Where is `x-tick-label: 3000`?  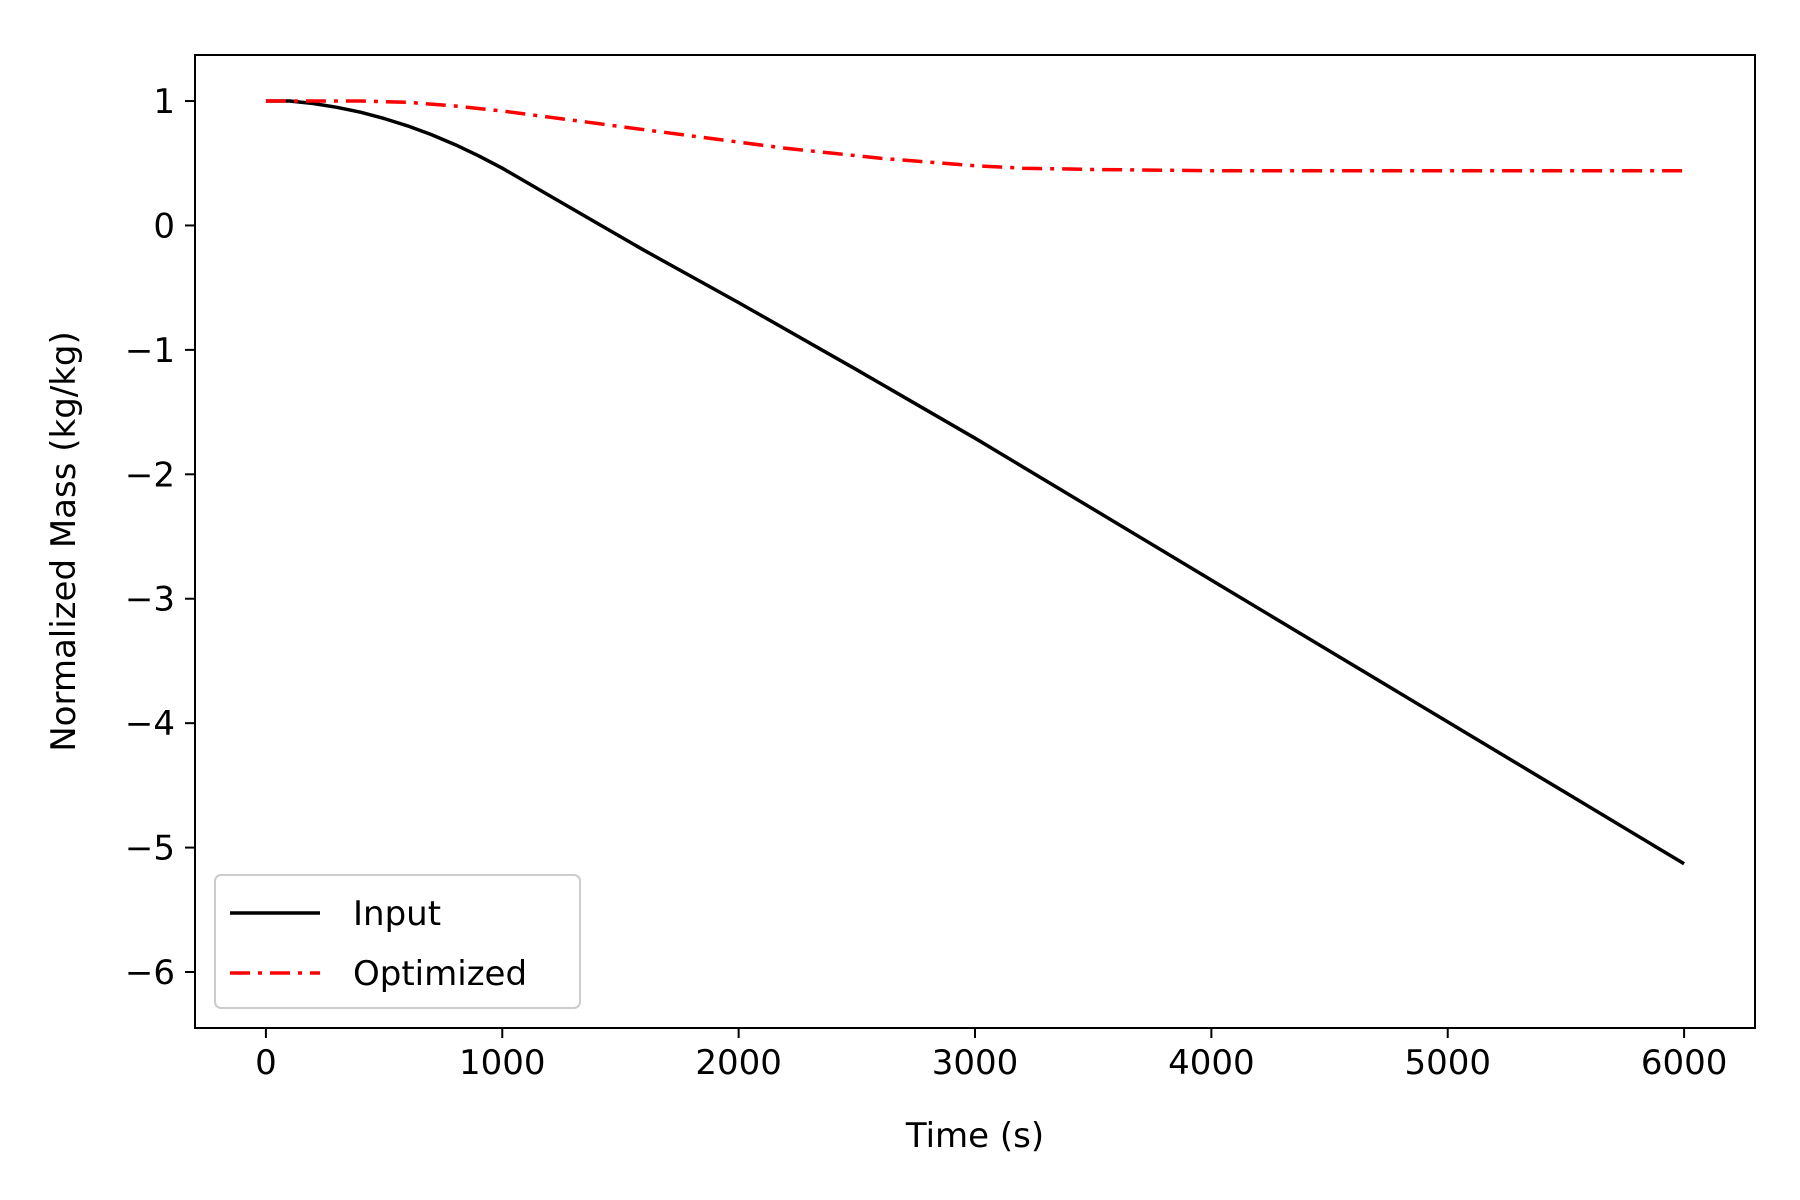 x-tick-label: 3000 is located at coordinates (975, 1063).